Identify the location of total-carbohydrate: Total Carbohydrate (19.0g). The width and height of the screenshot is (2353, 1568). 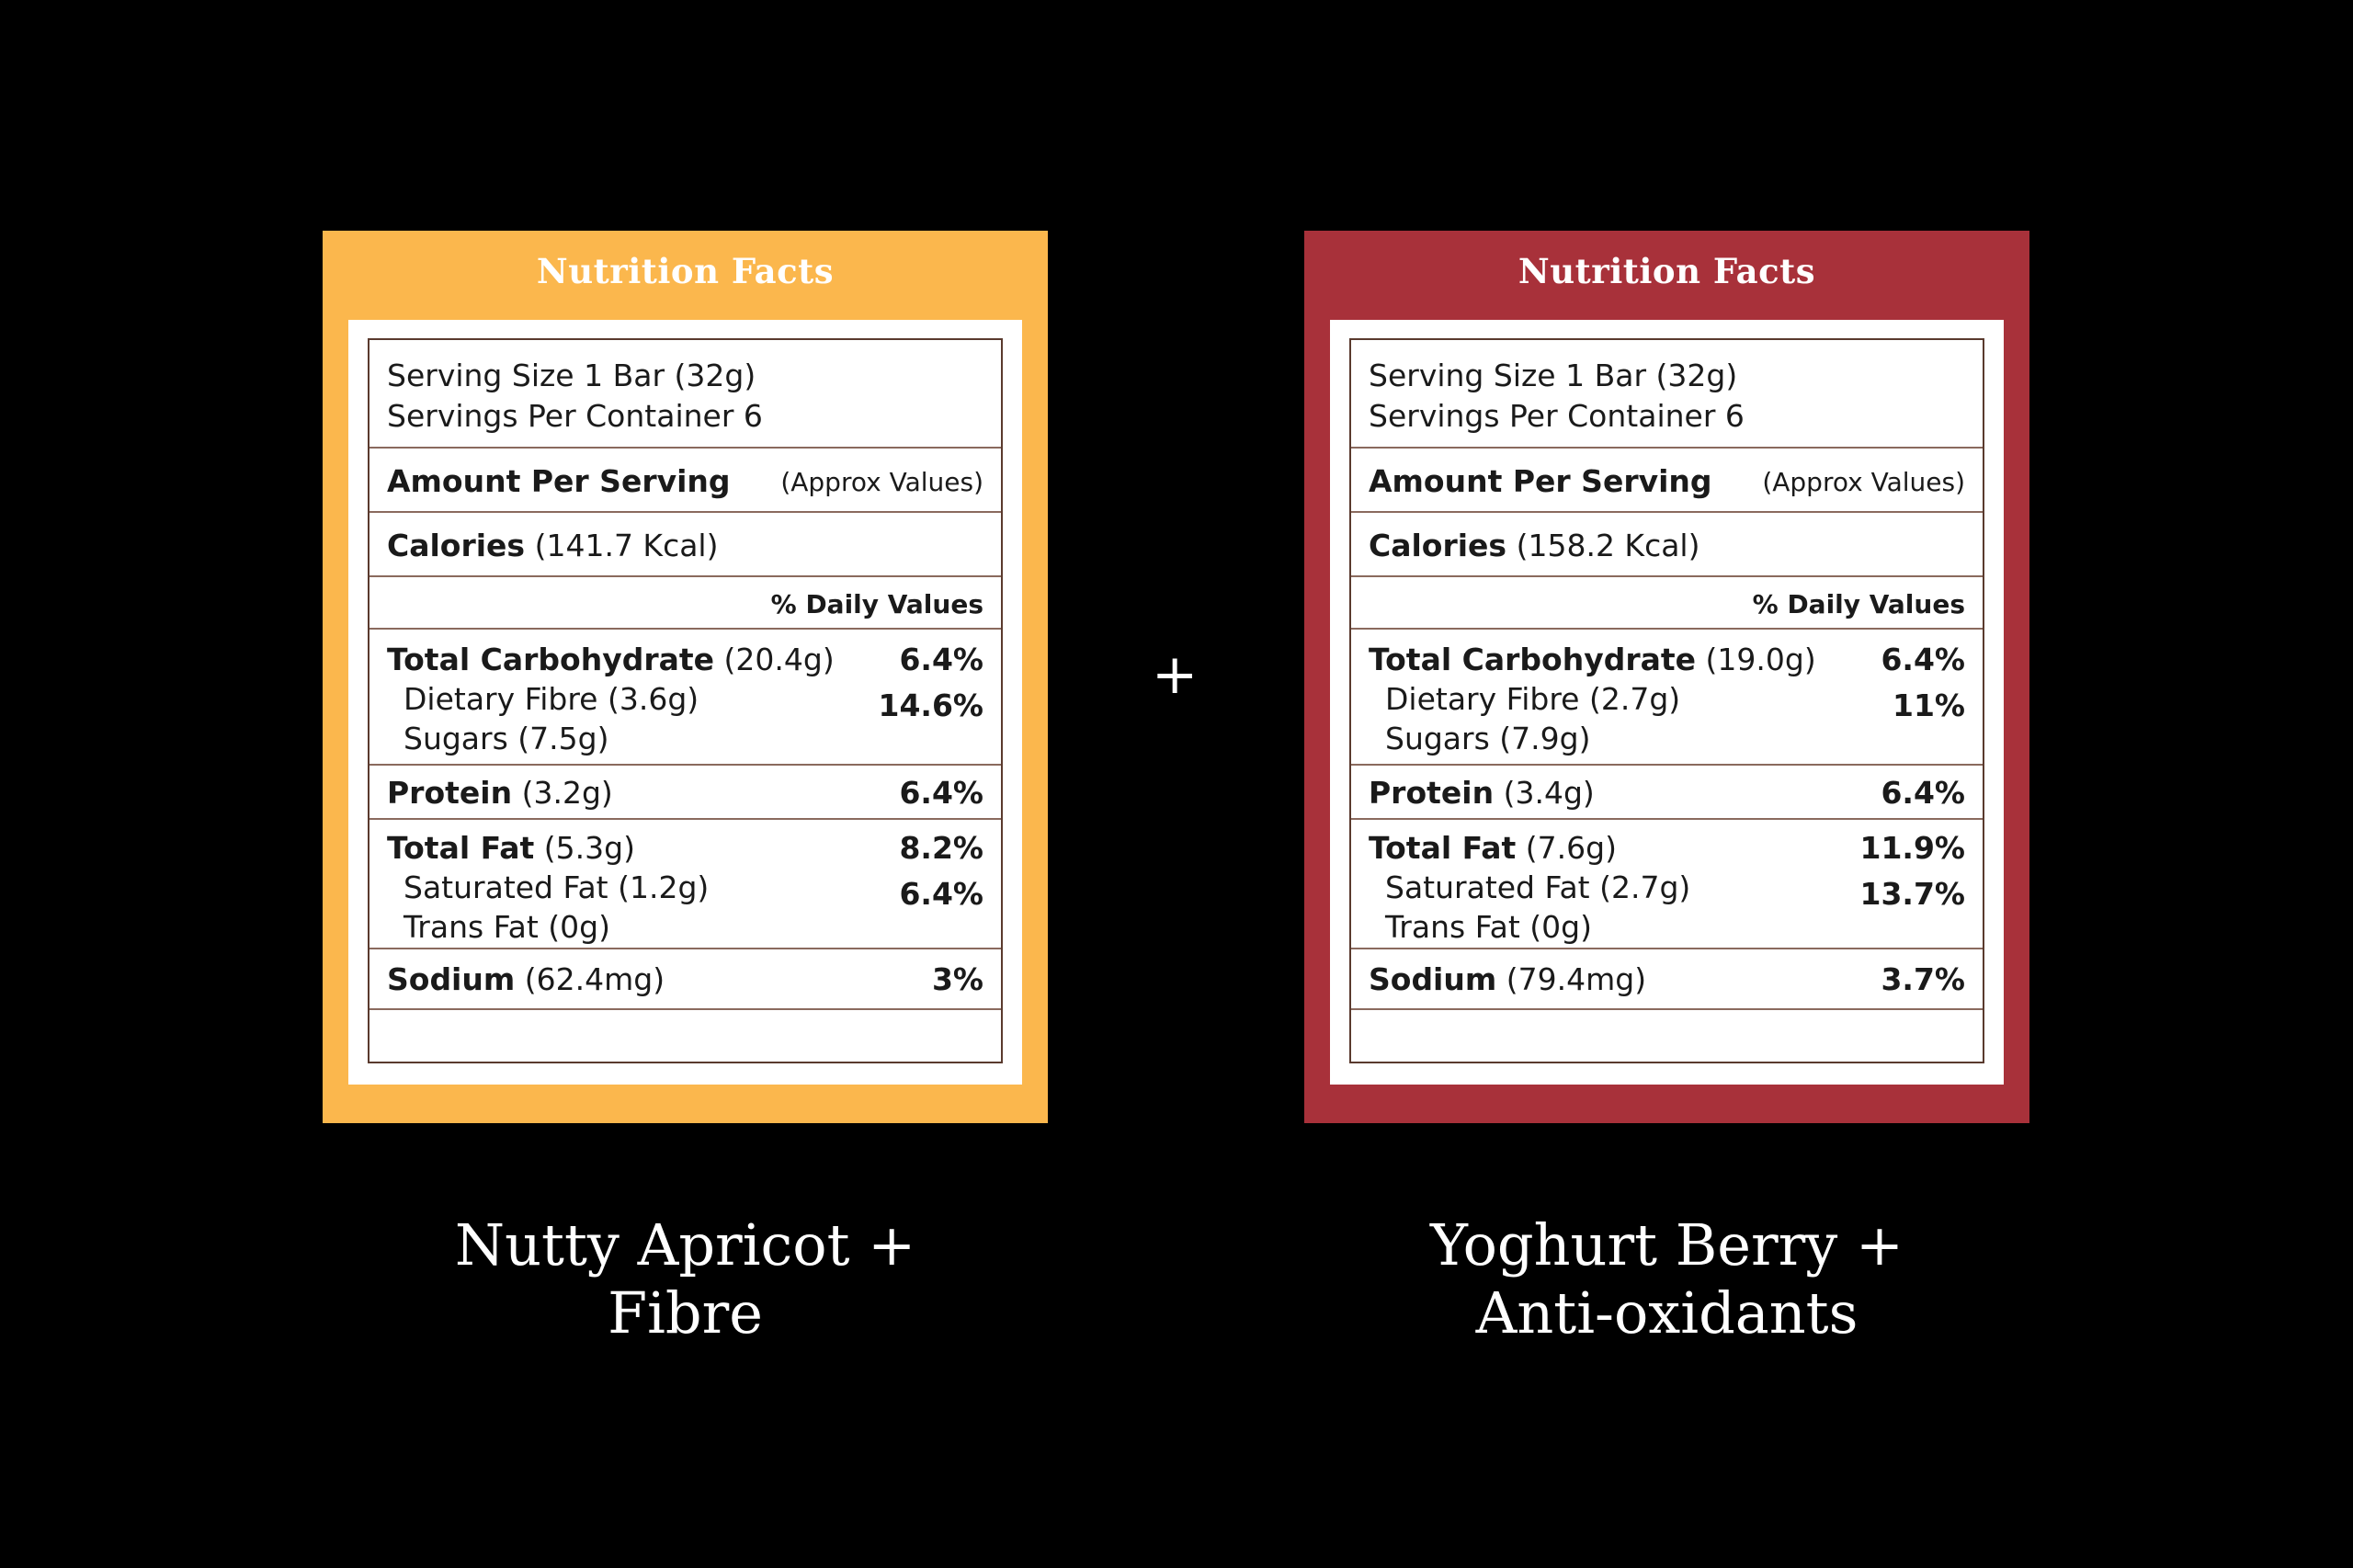
(1592, 659).